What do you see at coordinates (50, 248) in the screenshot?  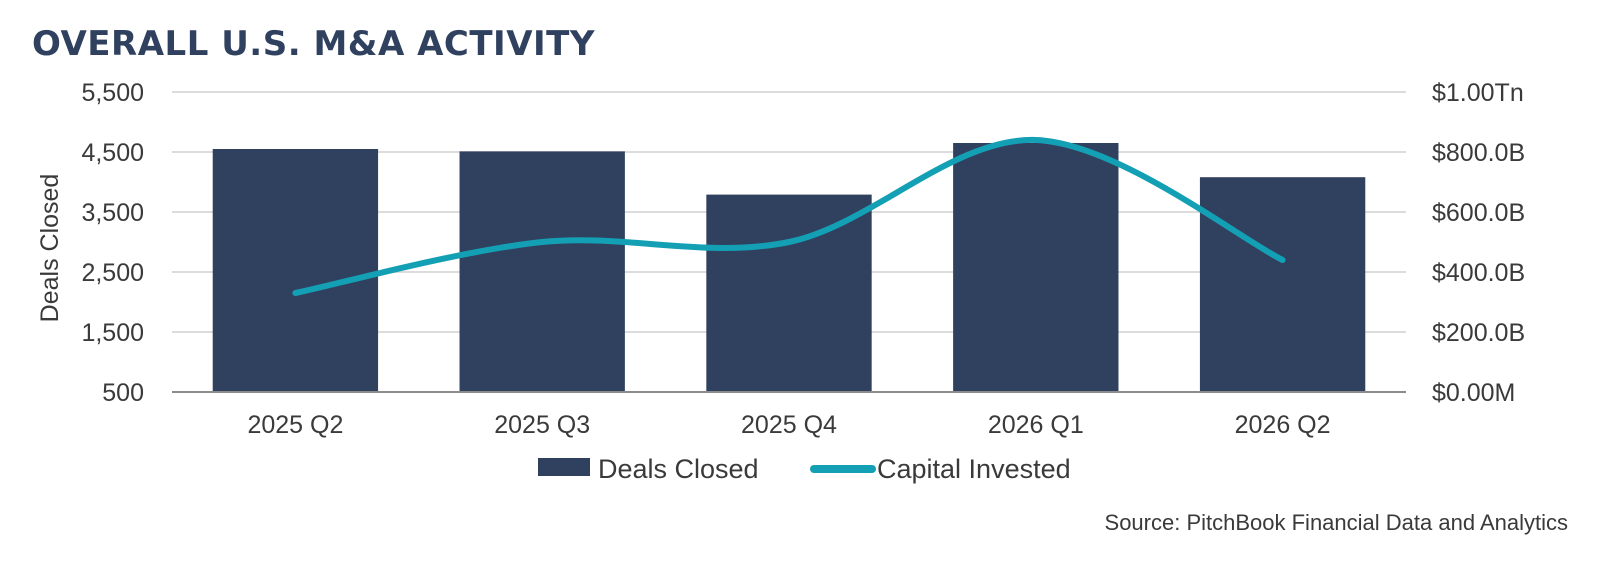 I see `y-axis-title: Deals Closed` at bounding box center [50, 248].